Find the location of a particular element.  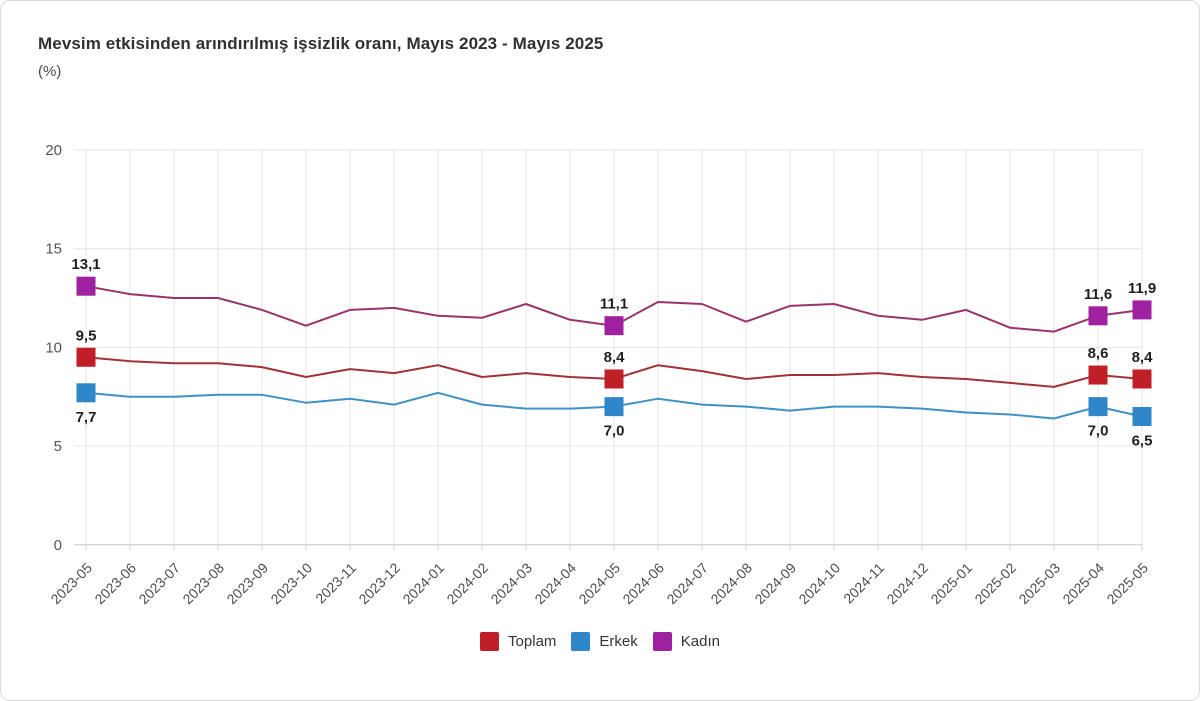

x-axis-label: 2025-02 is located at coordinates (995, 583).